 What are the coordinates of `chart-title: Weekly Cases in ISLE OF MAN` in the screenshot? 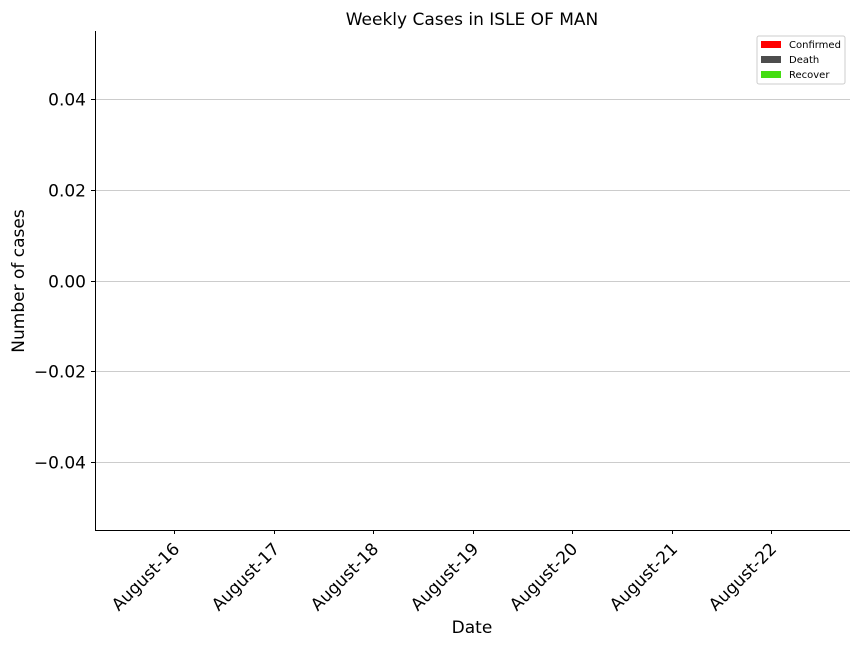 It's located at (472, 20).